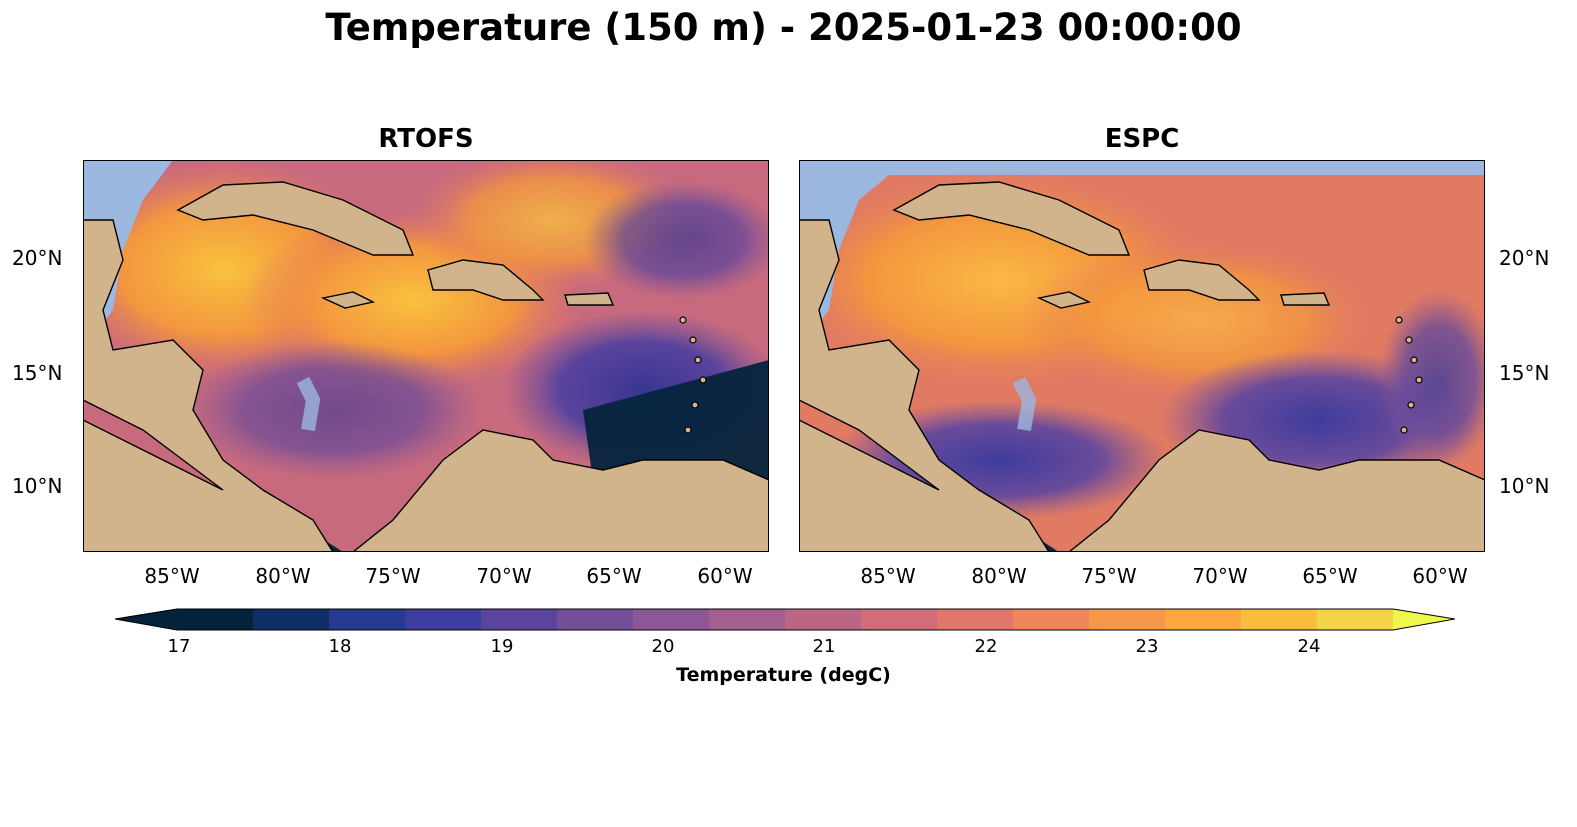 Image resolution: width=1577 pixels, height=827 pixels. What do you see at coordinates (1424, 619) in the screenshot?
I see `colorbar-over-arrow` at bounding box center [1424, 619].